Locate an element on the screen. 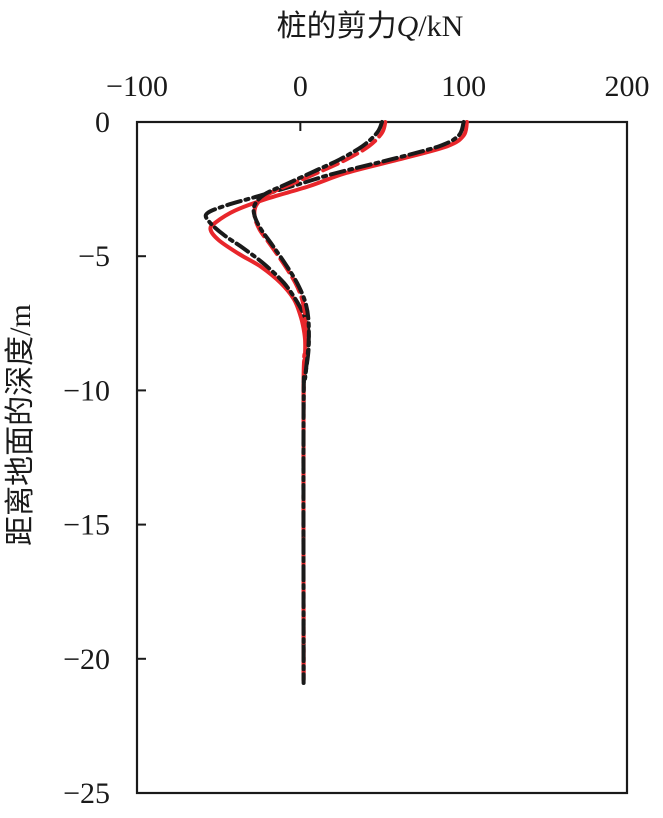  y-tick-label: −20 is located at coordinates (86, 659).